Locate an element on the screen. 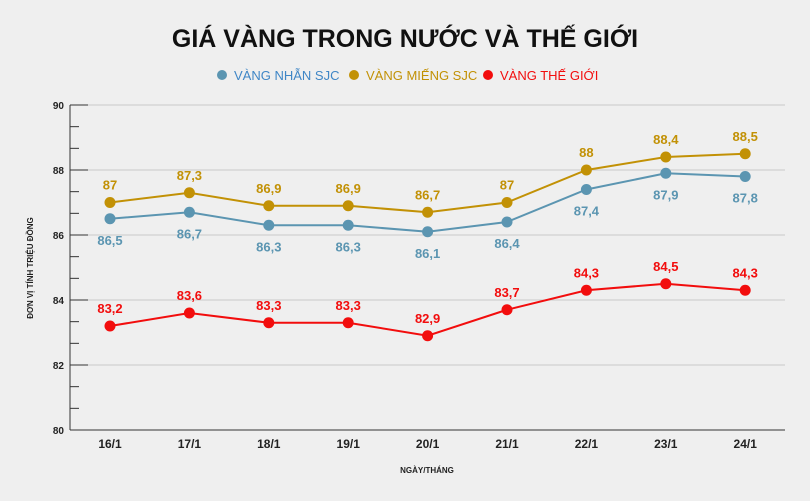 The image size is (810, 501). x-tick-label: 18/1 is located at coordinates (269, 444).